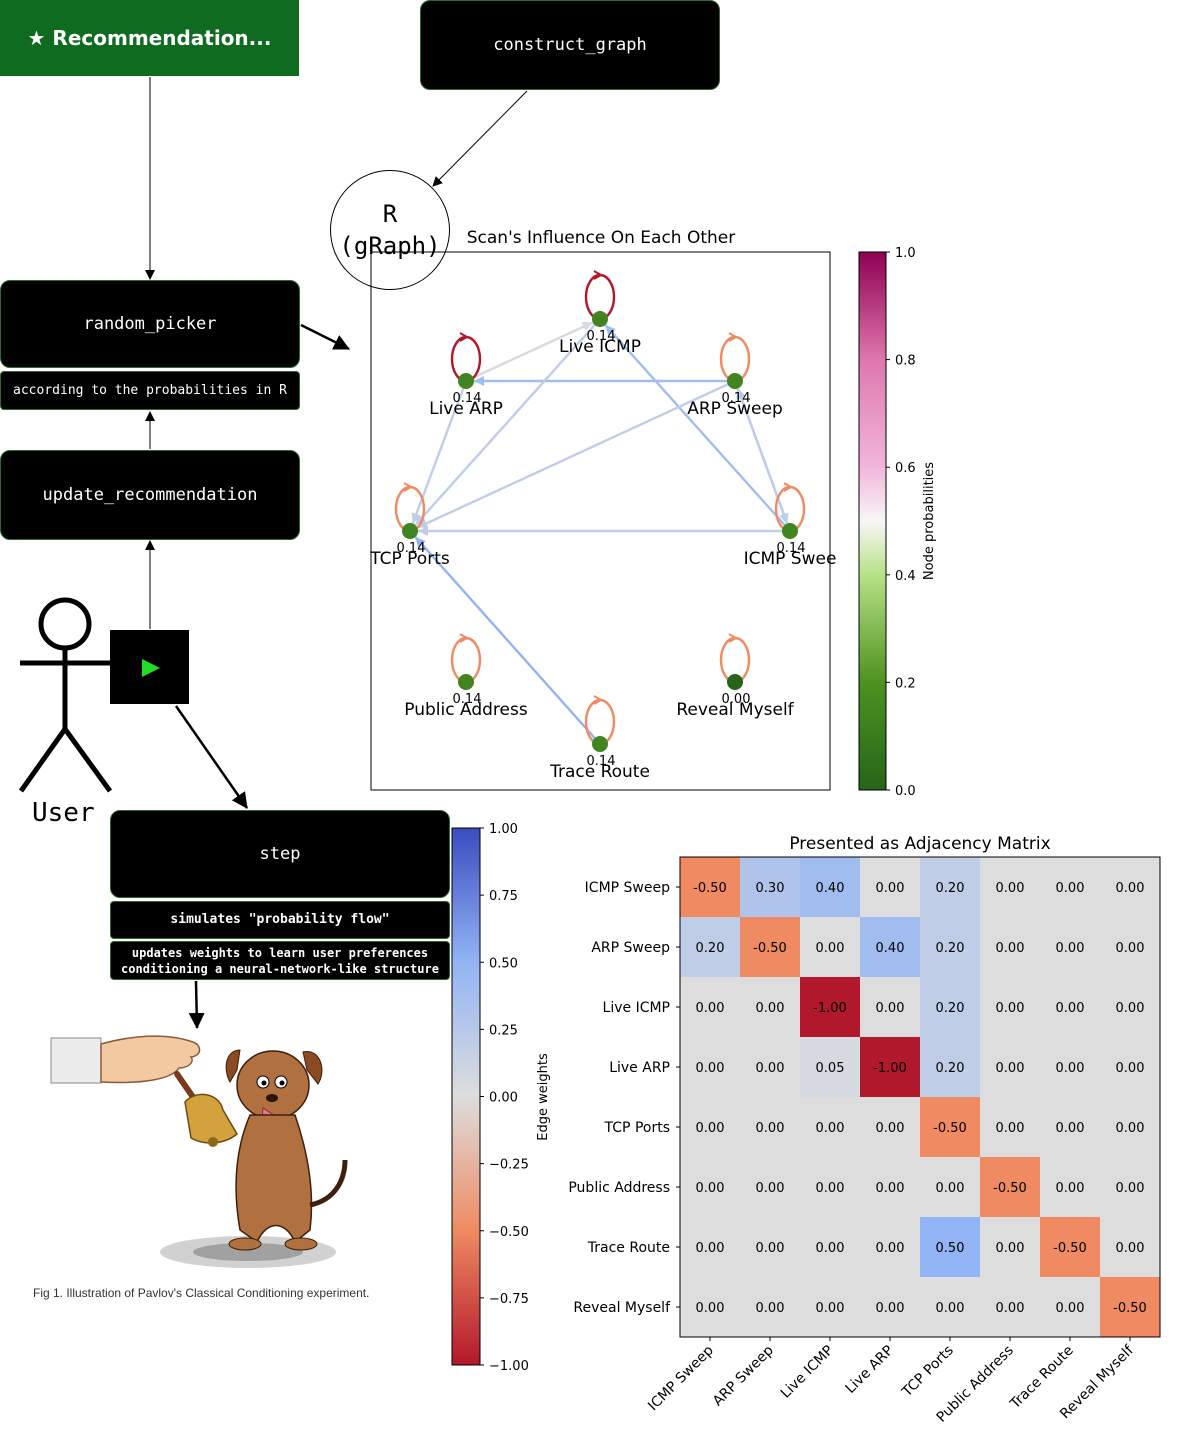 This screenshot has width=1188, height=1436. I want to click on heatmap-value-5-1: 0.00, so click(770, 1188).